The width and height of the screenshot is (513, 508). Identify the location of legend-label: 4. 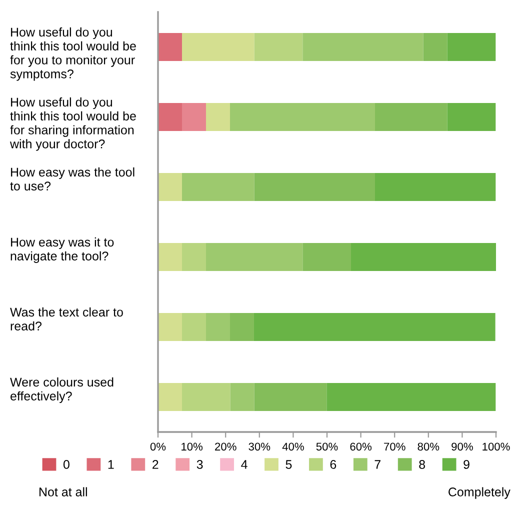
(244, 464).